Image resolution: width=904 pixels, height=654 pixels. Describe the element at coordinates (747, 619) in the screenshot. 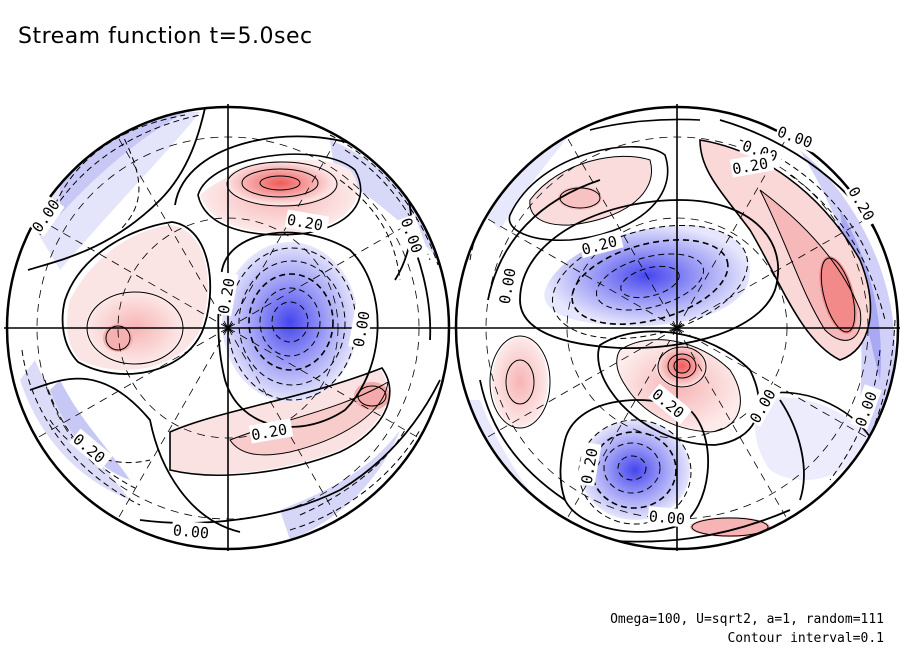

I see `parameters-caption: Omega=100, U=sqrt2, a=1, random=111` at that location.